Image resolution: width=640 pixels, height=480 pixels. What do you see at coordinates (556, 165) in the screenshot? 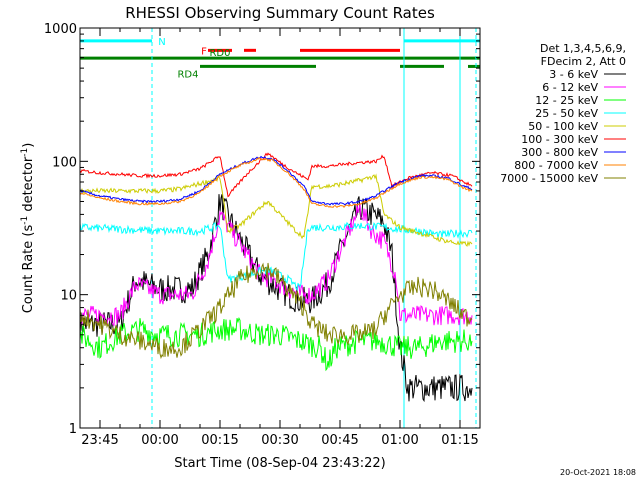
I see `legend-entry: 800 - 7000 keV` at bounding box center [556, 165].